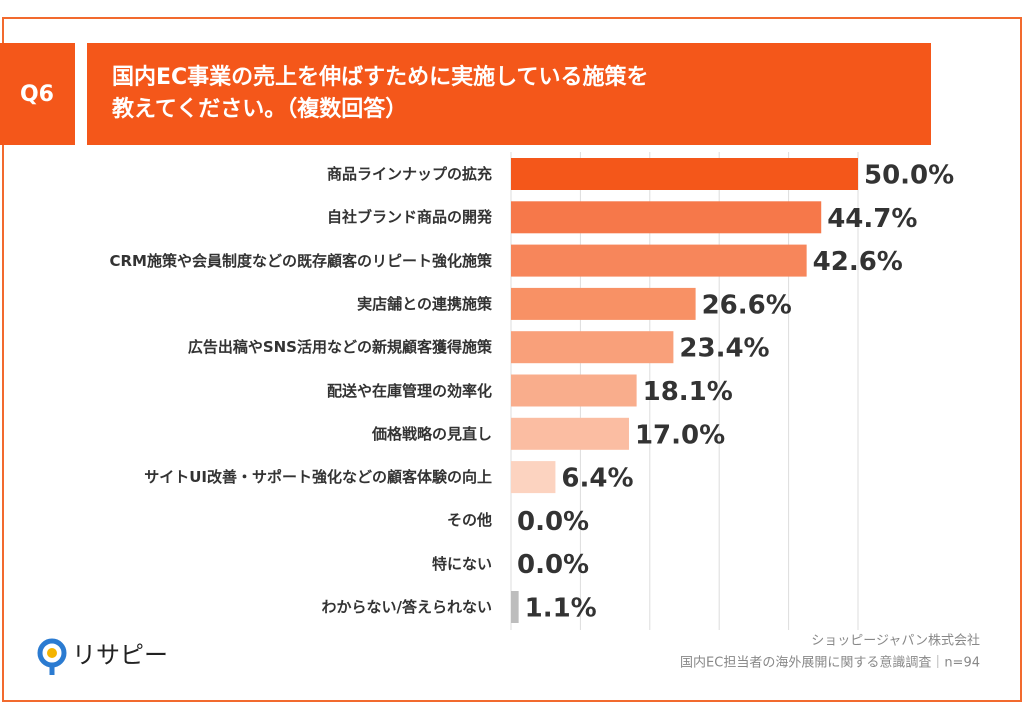 The height and width of the screenshot is (709, 1024). Describe the element at coordinates (431, 433) in the screenshot. I see `category-label: 価格戦略の見直し` at that location.